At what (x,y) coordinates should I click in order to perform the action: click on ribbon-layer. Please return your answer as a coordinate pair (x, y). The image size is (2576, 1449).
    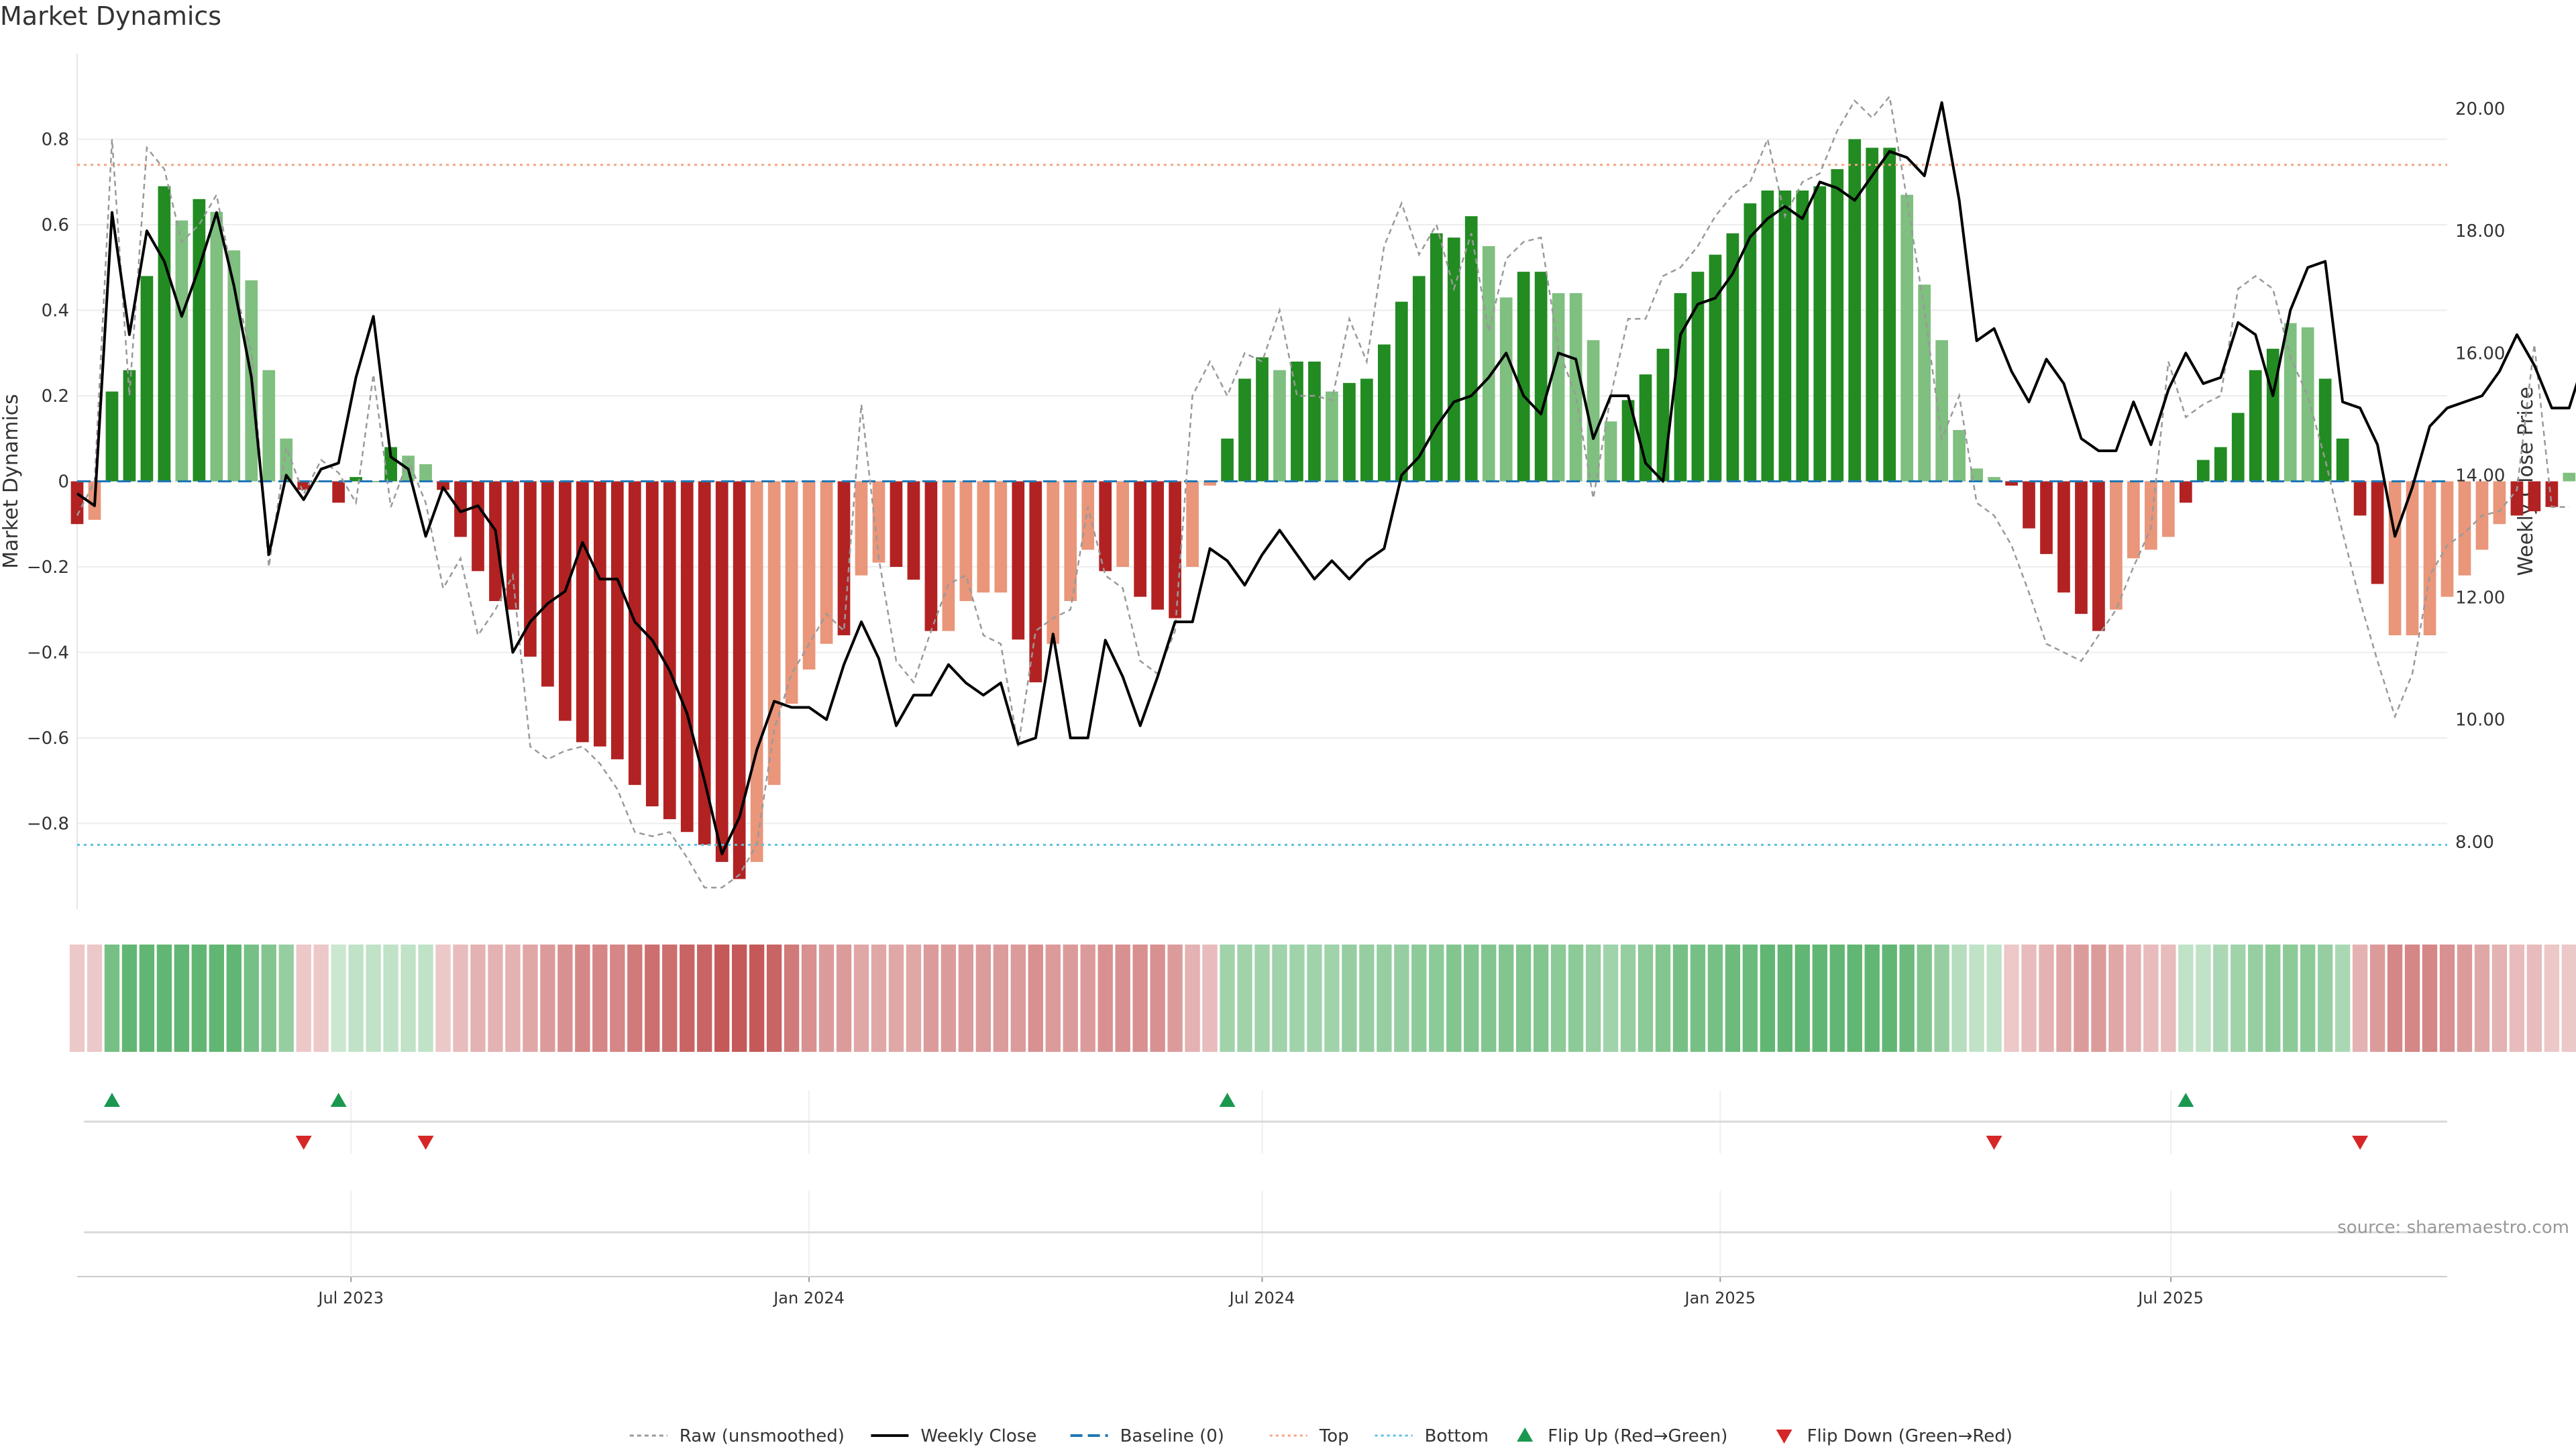
    Looking at the image, I should click on (1322, 998).